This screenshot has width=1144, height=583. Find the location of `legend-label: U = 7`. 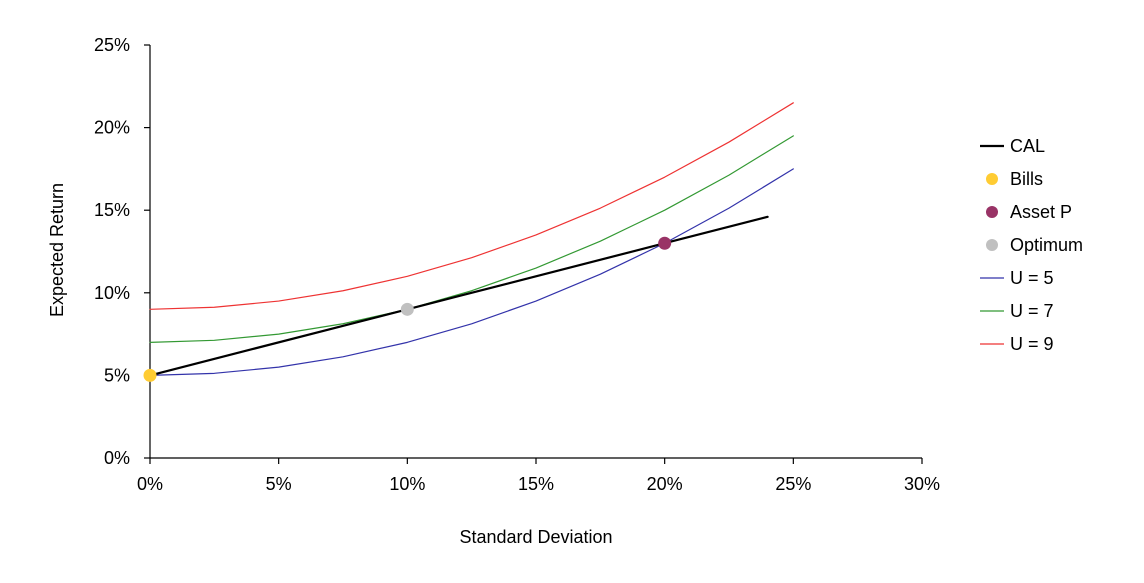

legend-label: U = 7 is located at coordinates (1032, 311).